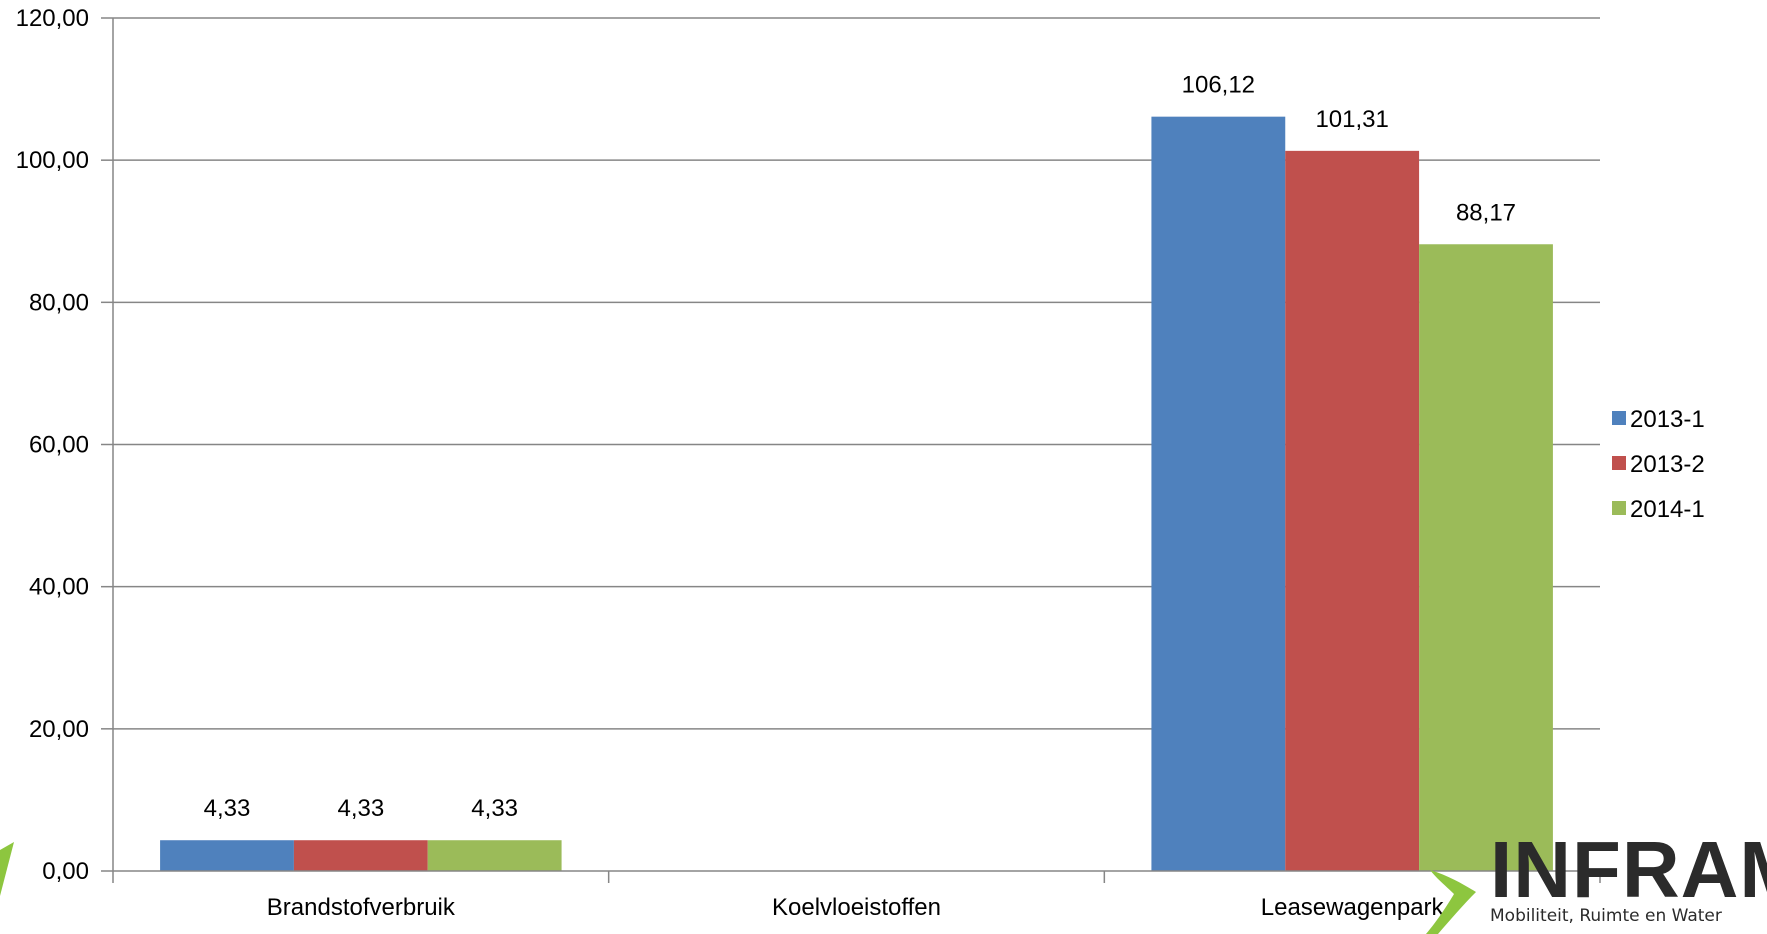  What do you see at coordinates (59, 729) in the screenshot?
I see `y-tick-label: 20,00` at bounding box center [59, 729].